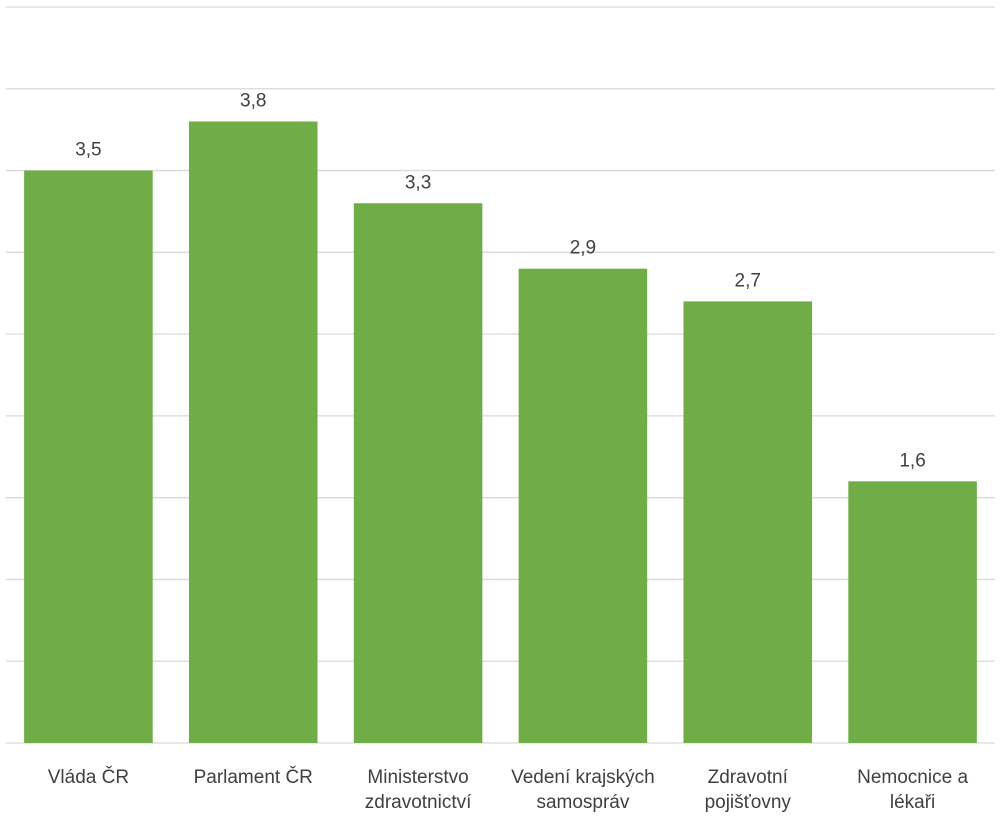 The height and width of the screenshot is (816, 1001). I want to click on category-label-line: samospráv, so click(582, 802).